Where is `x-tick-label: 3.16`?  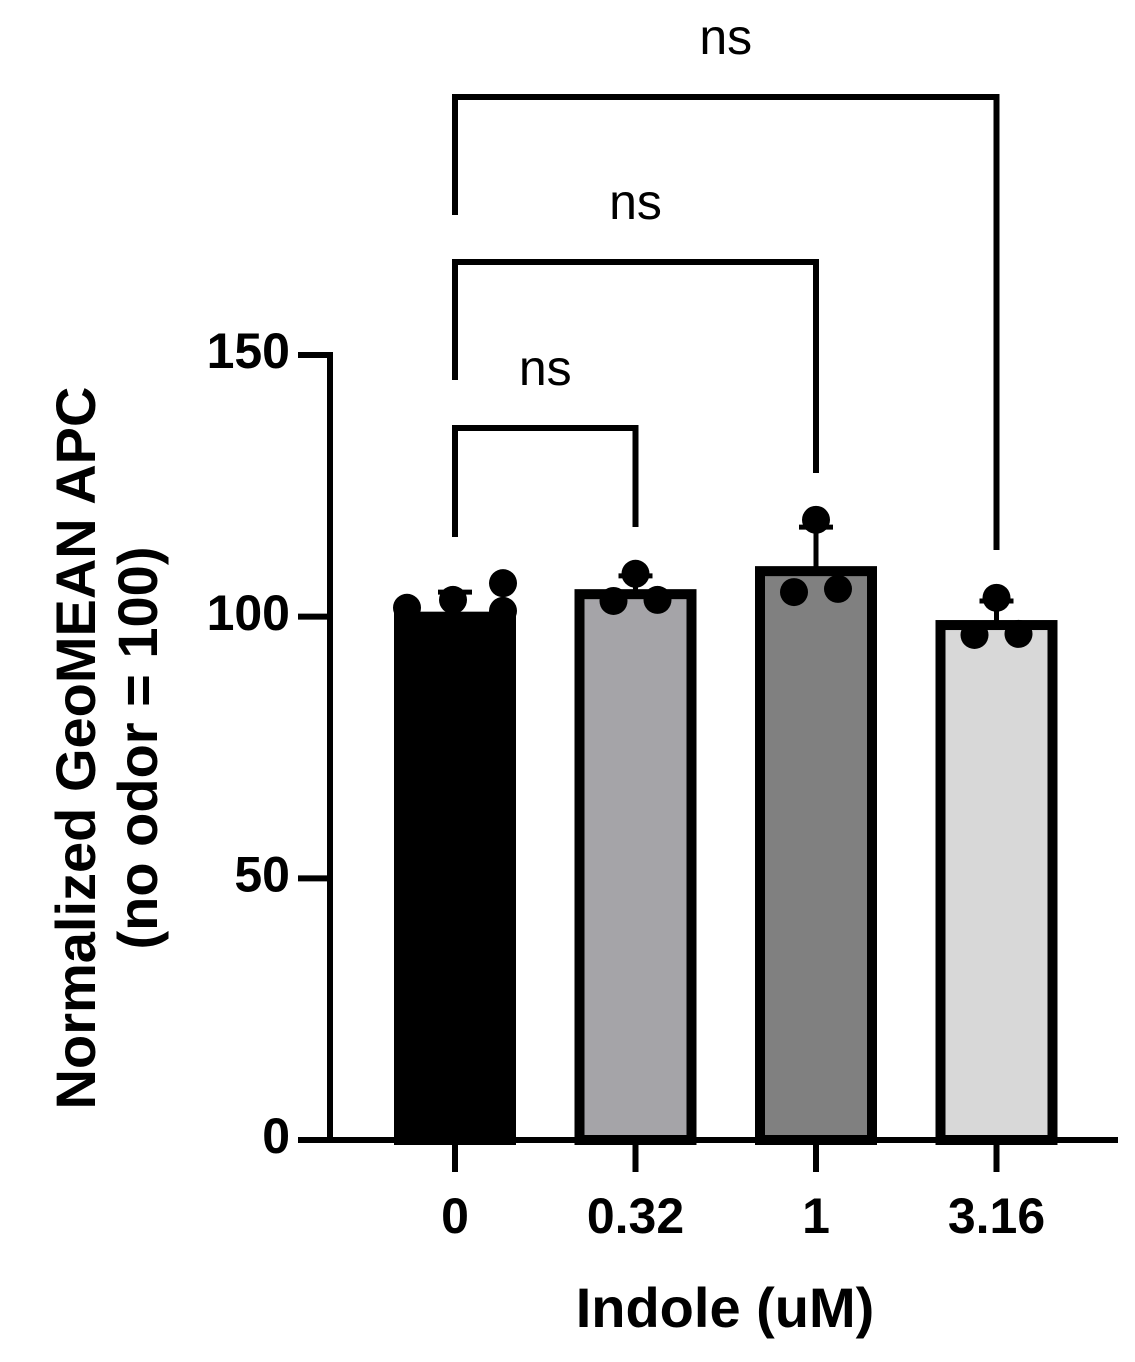 x-tick-label: 3.16 is located at coordinates (996, 1216).